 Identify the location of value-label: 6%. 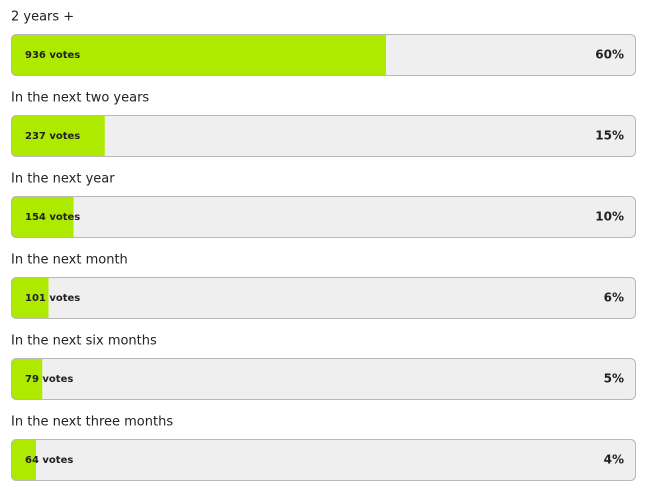
(614, 298).